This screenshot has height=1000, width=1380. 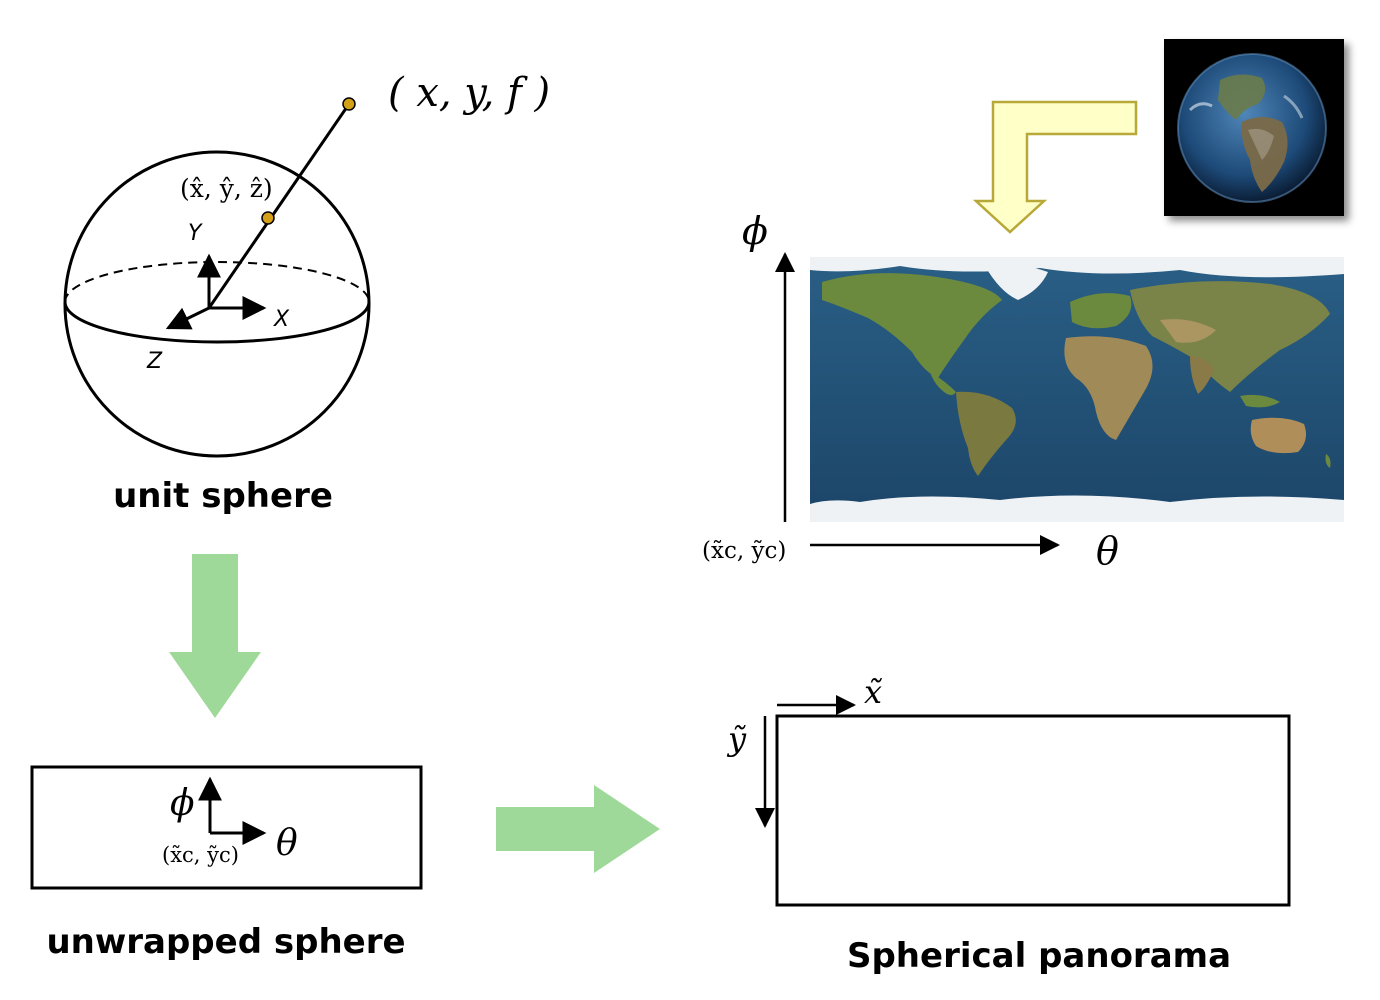 What do you see at coordinates (755, 231) in the screenshot?
I see `equirect-phi-label: ϕ` at bounding box center [755, 231].